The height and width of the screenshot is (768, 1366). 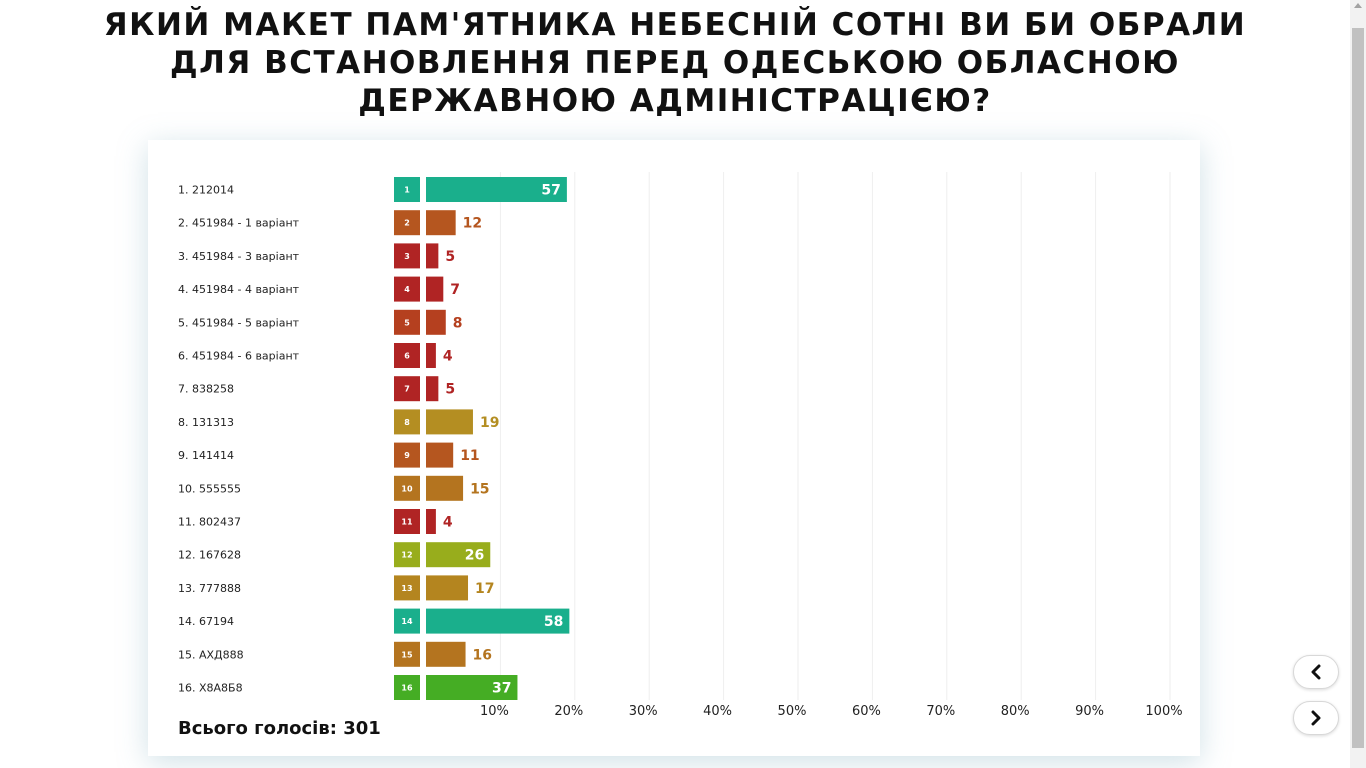 I want to click on option-number-text: 5, so click(x=407, y=322).